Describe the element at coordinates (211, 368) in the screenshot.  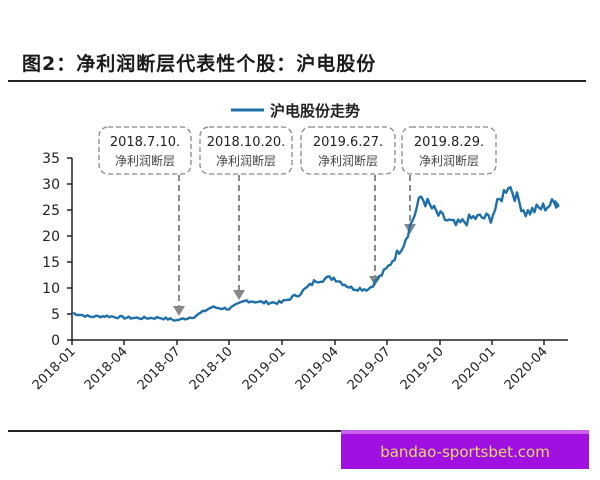
I see `x-tick-label: 2018-10` at that location.